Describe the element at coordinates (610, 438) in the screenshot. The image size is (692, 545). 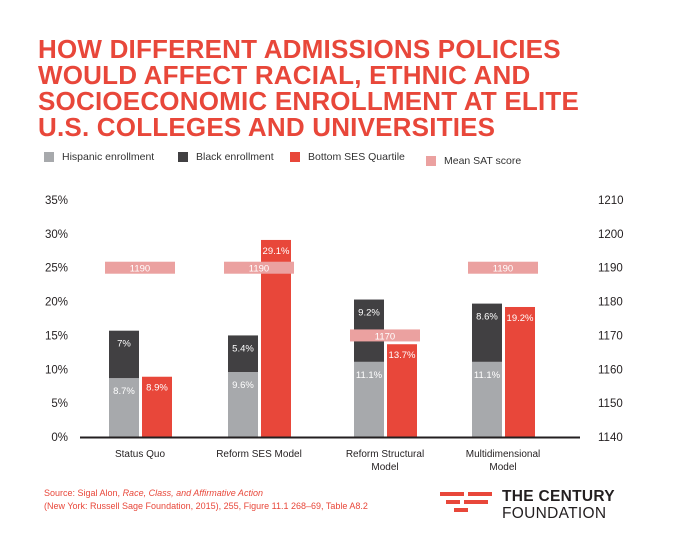
I see `y-right-tick-label: 1140` at that location.